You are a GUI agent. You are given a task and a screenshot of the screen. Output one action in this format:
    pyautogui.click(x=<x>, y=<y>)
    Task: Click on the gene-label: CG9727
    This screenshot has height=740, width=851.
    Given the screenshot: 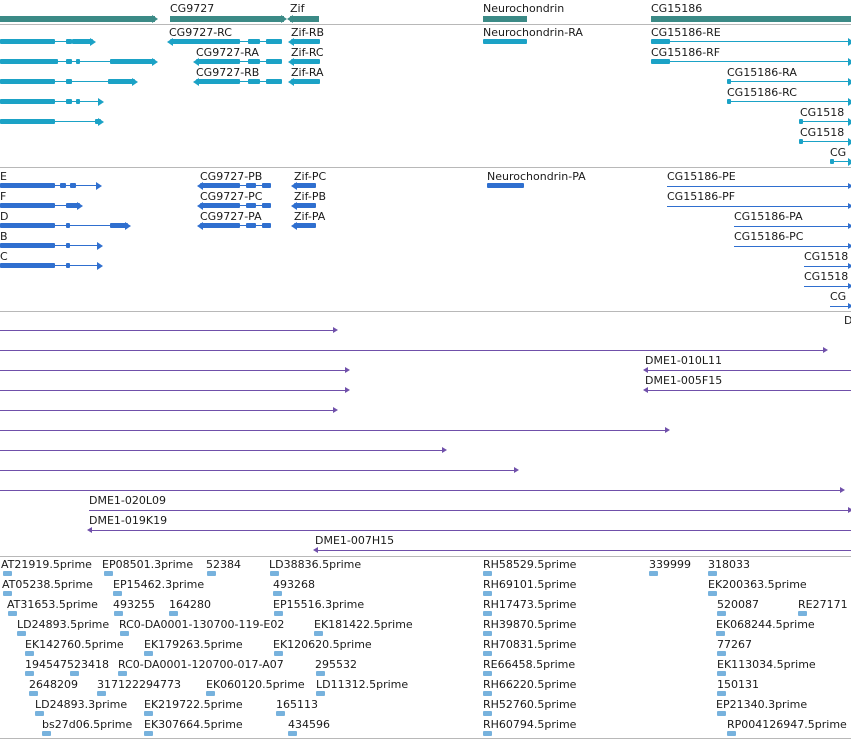 What is the action you would take?
    pyautogui.click(x=192, y=8)
    